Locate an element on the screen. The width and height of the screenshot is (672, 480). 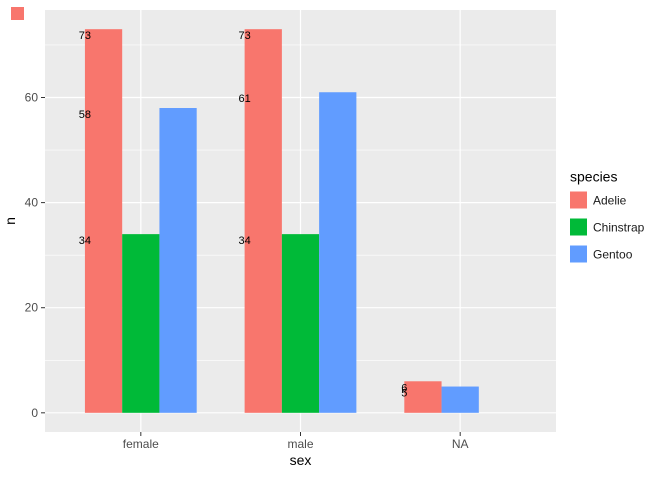
x-axis-title: sex is located at coordinates (301, 460).